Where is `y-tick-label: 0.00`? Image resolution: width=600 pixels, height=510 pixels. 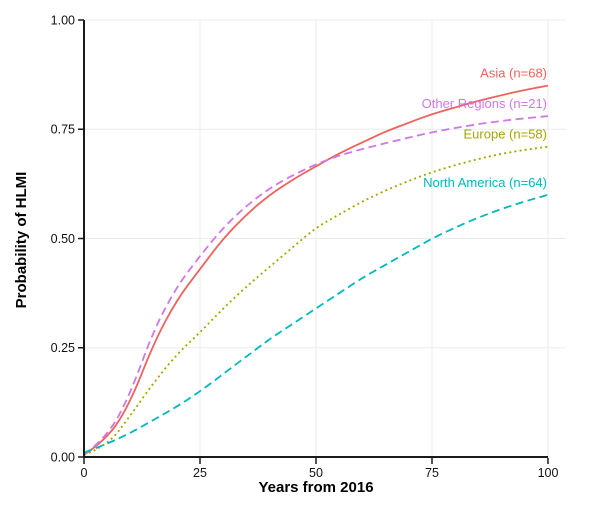
y-tick-label: 0.00 is located at coordinates (63, 457).